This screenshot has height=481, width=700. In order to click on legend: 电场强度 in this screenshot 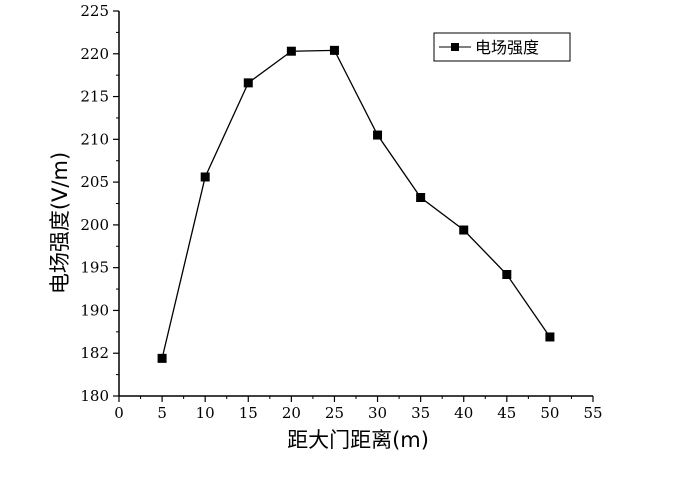, I will do `click(502, 47)`.